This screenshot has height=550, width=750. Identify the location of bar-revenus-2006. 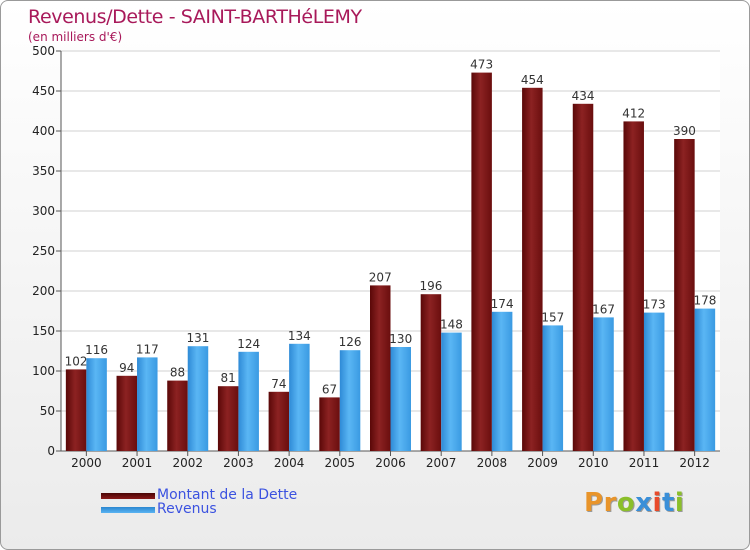
(400, 399).